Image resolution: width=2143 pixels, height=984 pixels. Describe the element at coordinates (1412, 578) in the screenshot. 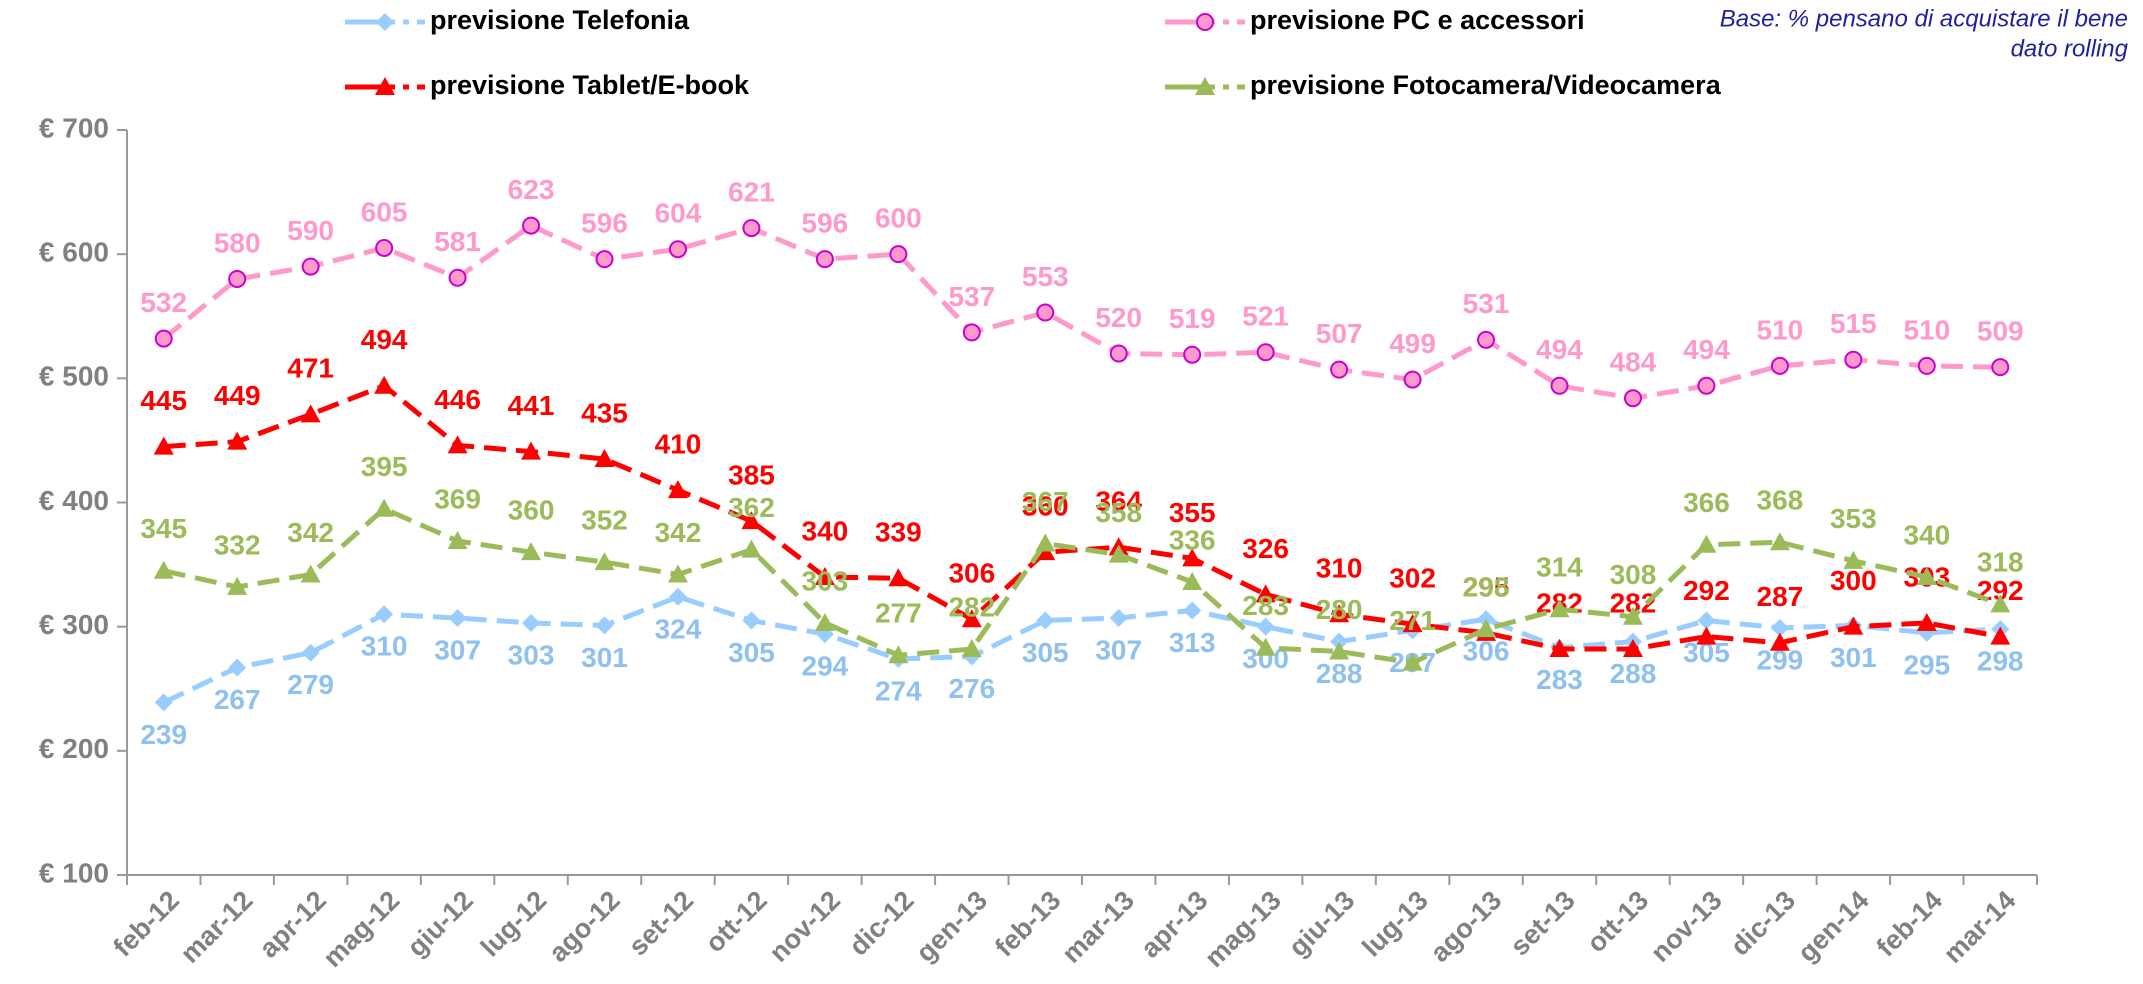

I see `data-label: 302` at that location.